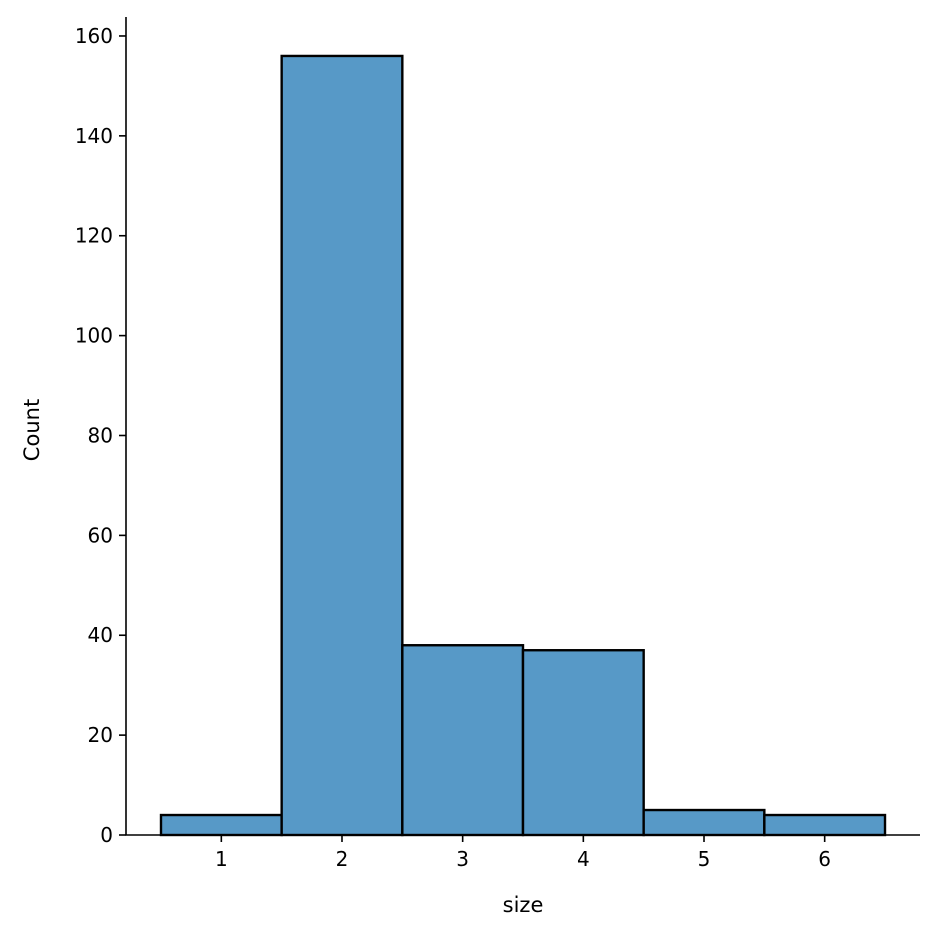  Describe the element at coordinates (583, 859) in the screenshot. I see `x-tick-label: 4` at that location.